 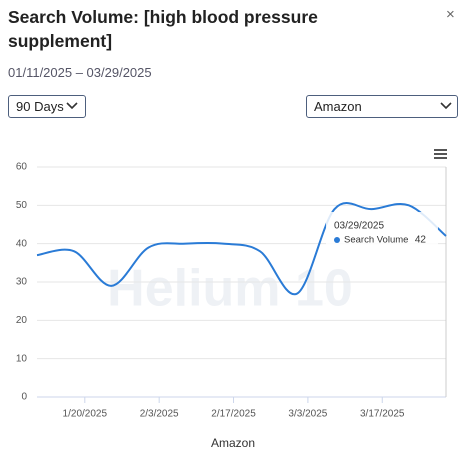 What do you see at coordinates (40, 106) in the screenshot?
I see `period-value: 90 Days` at bounding box center [40, 106].